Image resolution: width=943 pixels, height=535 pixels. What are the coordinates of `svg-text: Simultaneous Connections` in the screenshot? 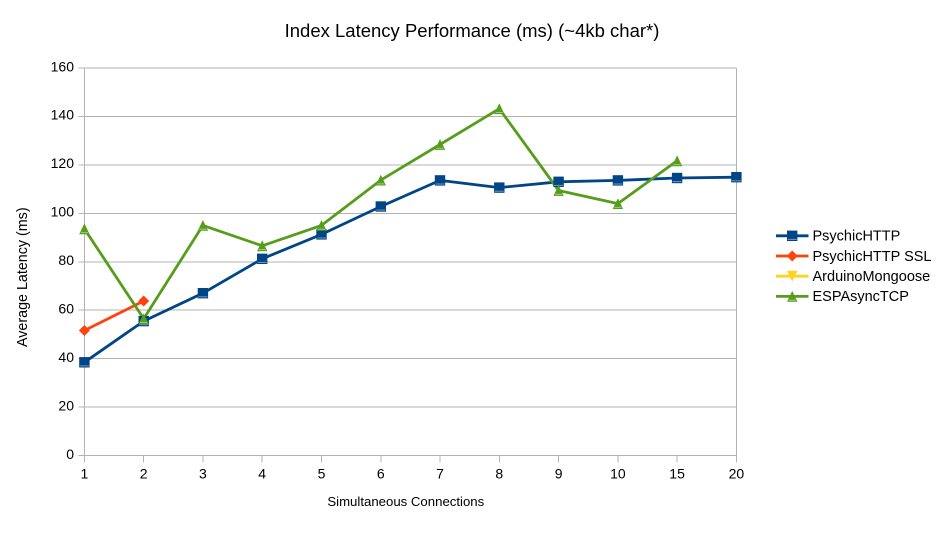 It's located at (405, 501).